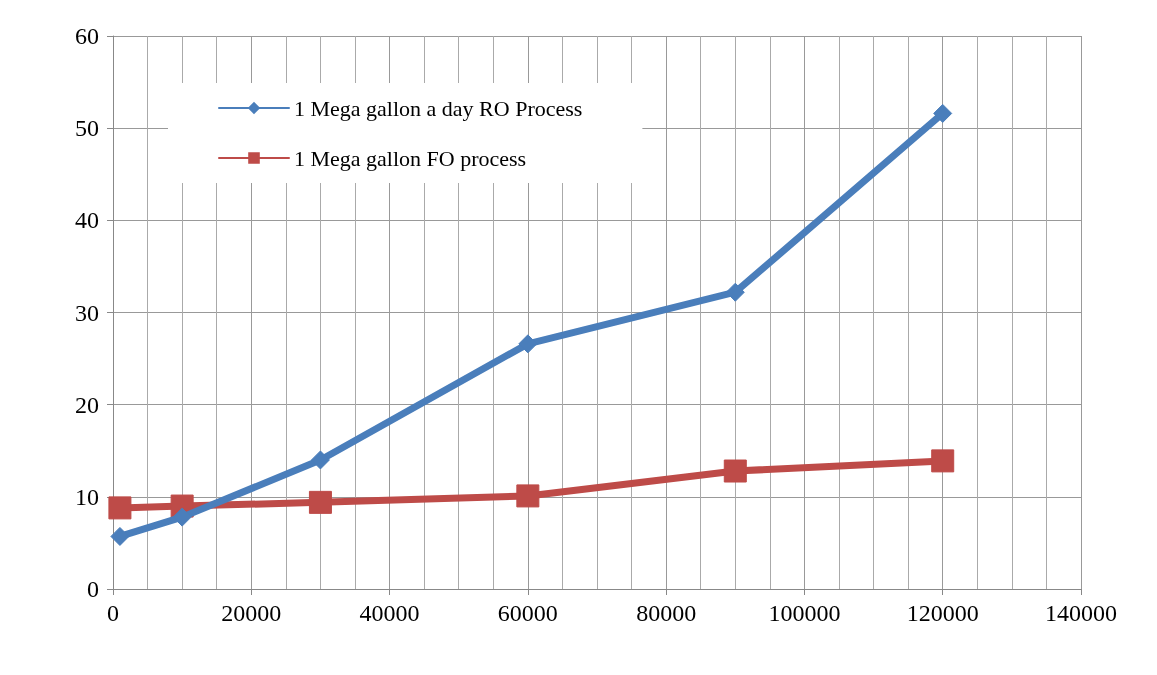  Describe the element at coordinates (1081, 613) in the screenshot. I see `x-tick-label: 140000` at that location.